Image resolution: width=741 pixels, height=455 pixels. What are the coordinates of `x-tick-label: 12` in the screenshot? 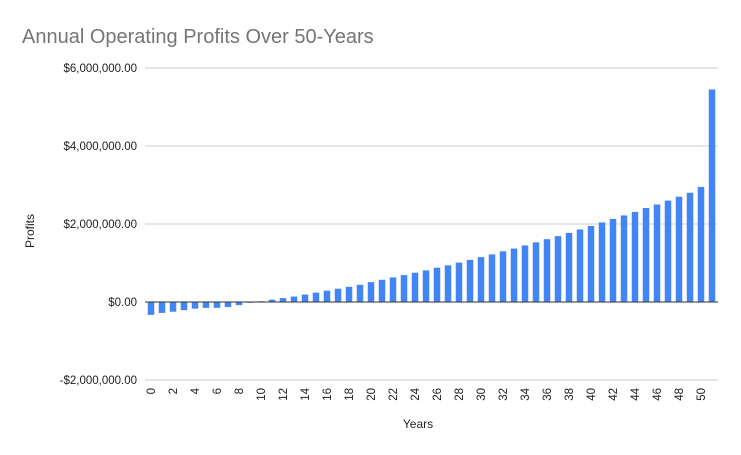 It's located at (284, 394).